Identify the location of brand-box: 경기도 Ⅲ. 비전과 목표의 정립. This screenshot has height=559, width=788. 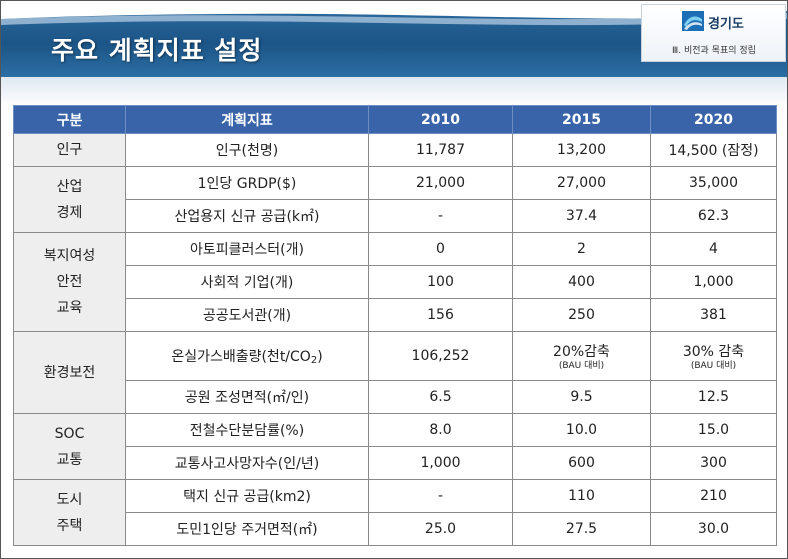
(713, 33).